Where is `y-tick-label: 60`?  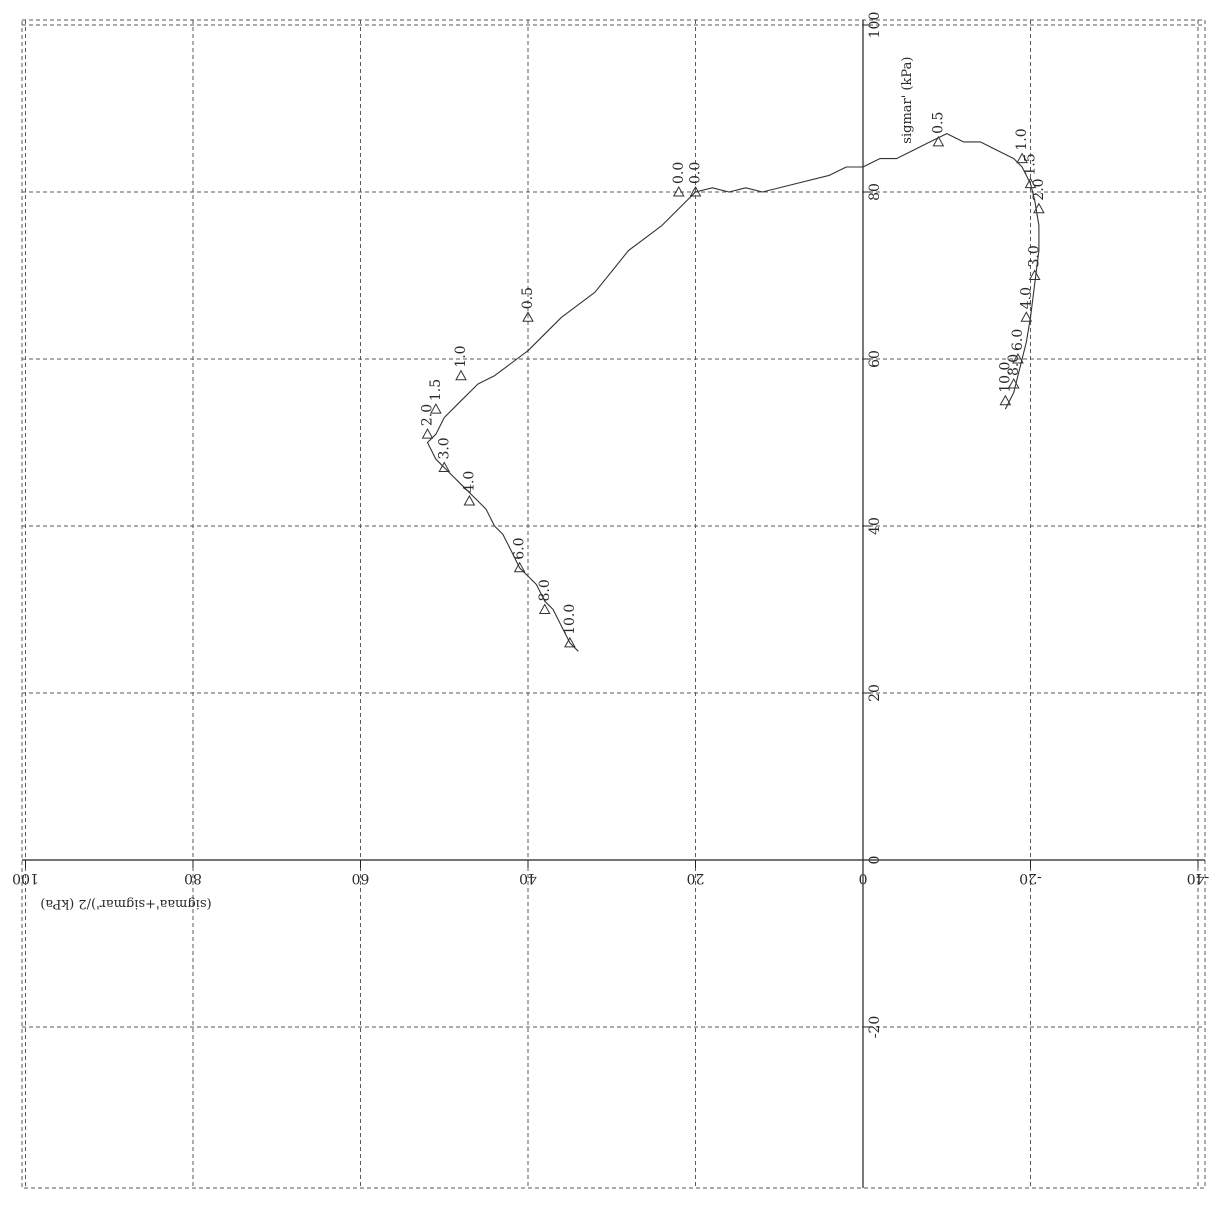 y-tick-label: 60 is located at coordinates (875, 359).